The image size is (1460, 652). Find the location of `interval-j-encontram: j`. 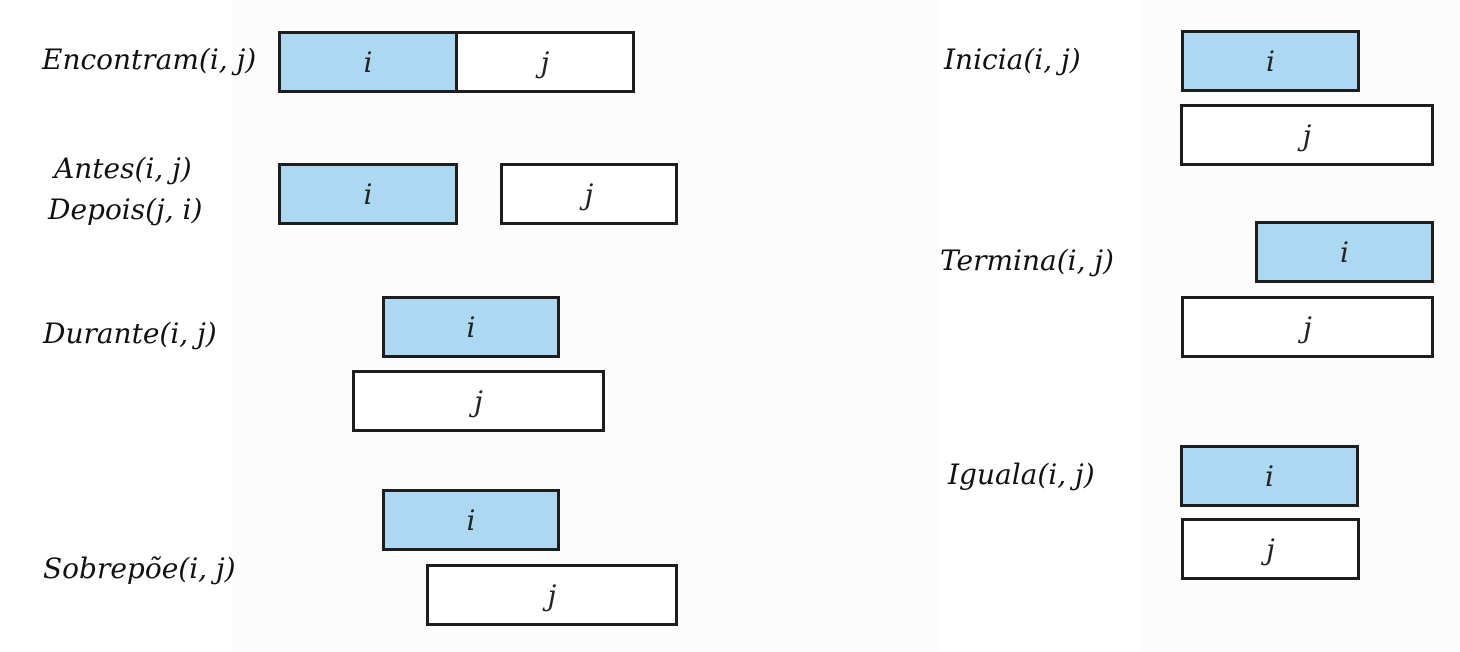

interval-j-encontram: j is located at coordinates (545, 62).